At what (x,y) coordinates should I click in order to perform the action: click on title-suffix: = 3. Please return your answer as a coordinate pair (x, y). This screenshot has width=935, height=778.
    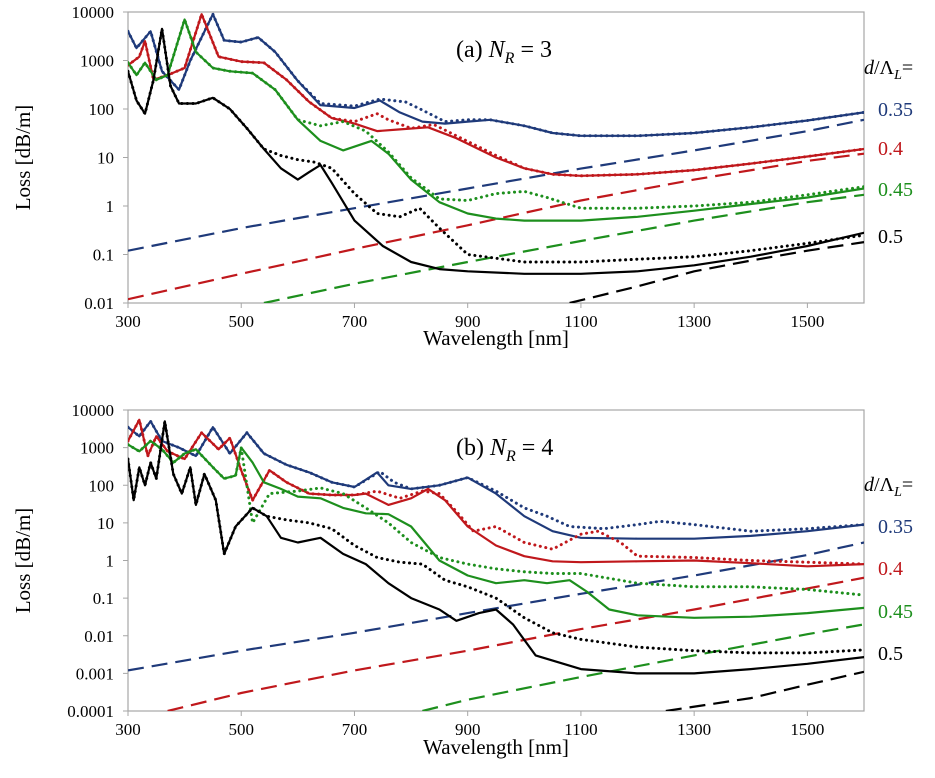
    Looking at the image, I should click on (533, 50).